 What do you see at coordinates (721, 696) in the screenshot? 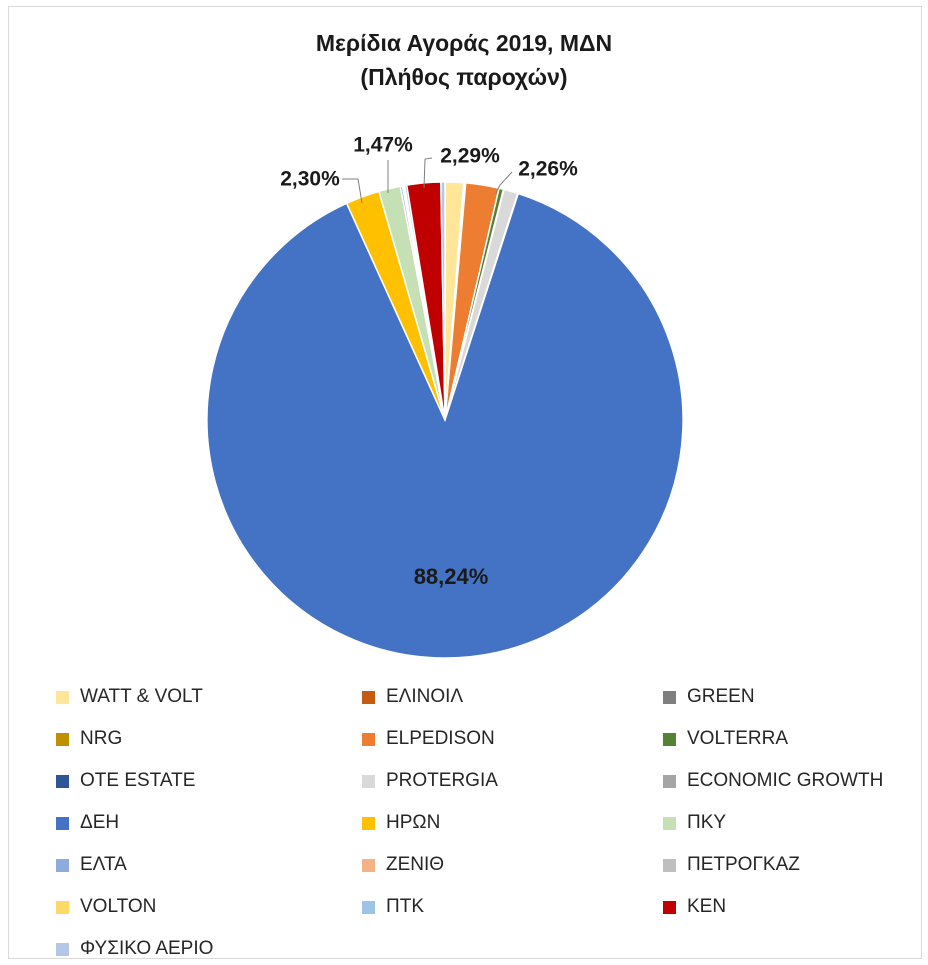
I see `legend-label: GREEN` at bounding box center [721, 696].